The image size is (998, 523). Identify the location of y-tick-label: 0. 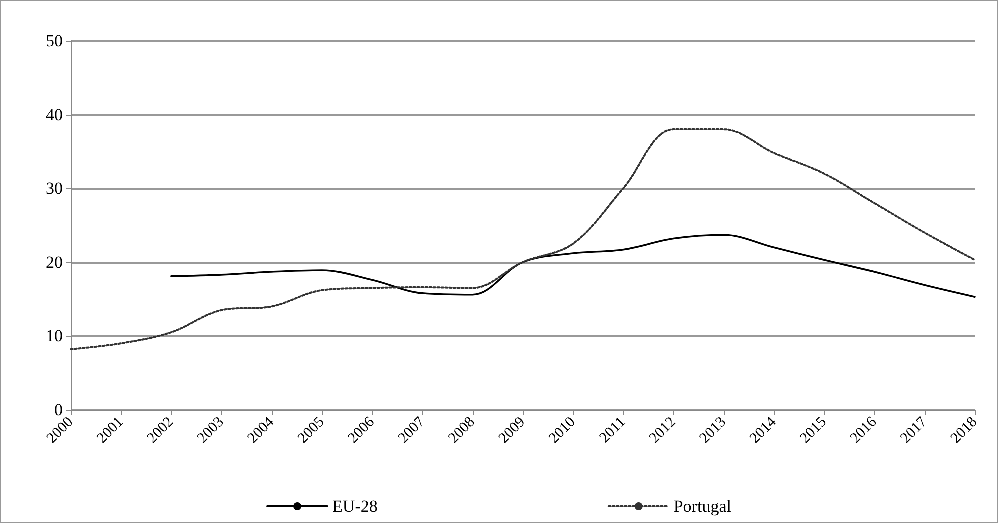
(58, 410).